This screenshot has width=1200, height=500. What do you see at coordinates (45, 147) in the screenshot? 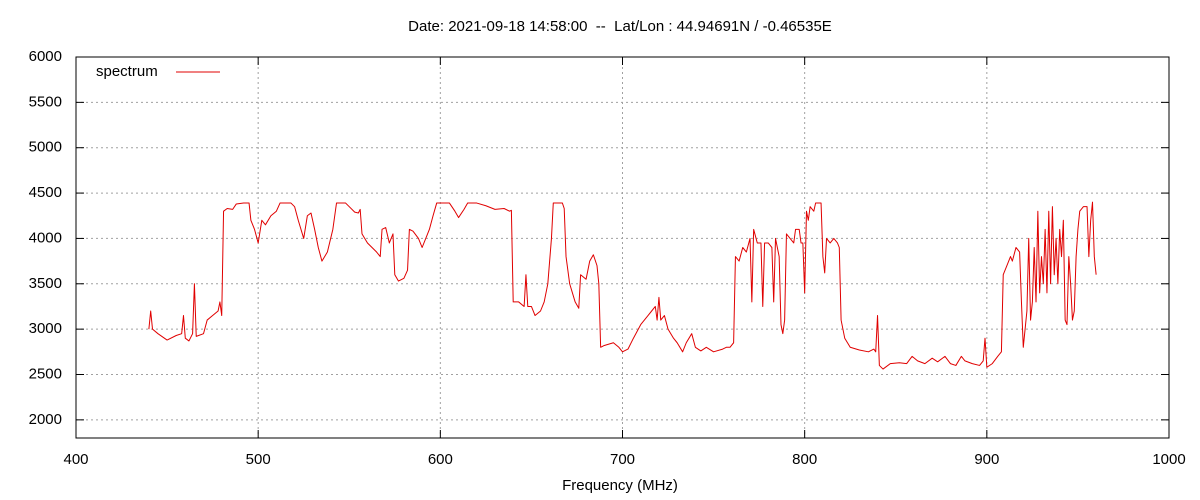
I see `y-tick-label: 5000` at bounding box center [45, 147].